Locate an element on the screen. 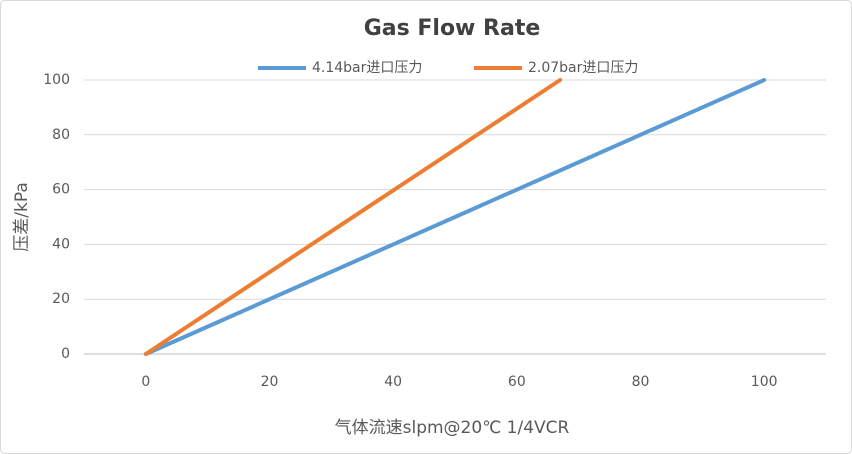  x-tick-label: 0 is located at coordinates (145, 382).